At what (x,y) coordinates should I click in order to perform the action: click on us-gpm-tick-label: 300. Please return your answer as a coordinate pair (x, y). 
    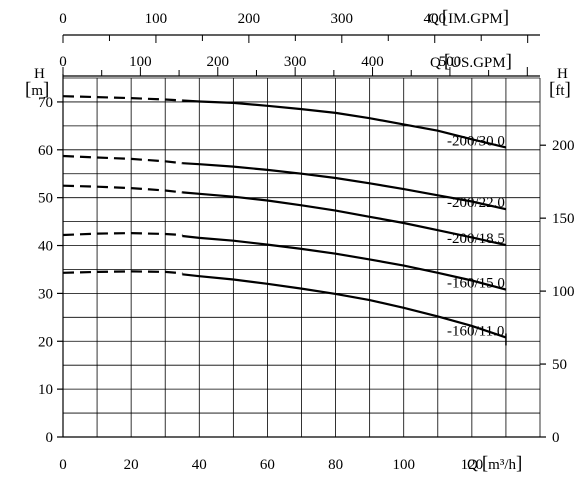
    Looking at the image, I should click on (295, 62).